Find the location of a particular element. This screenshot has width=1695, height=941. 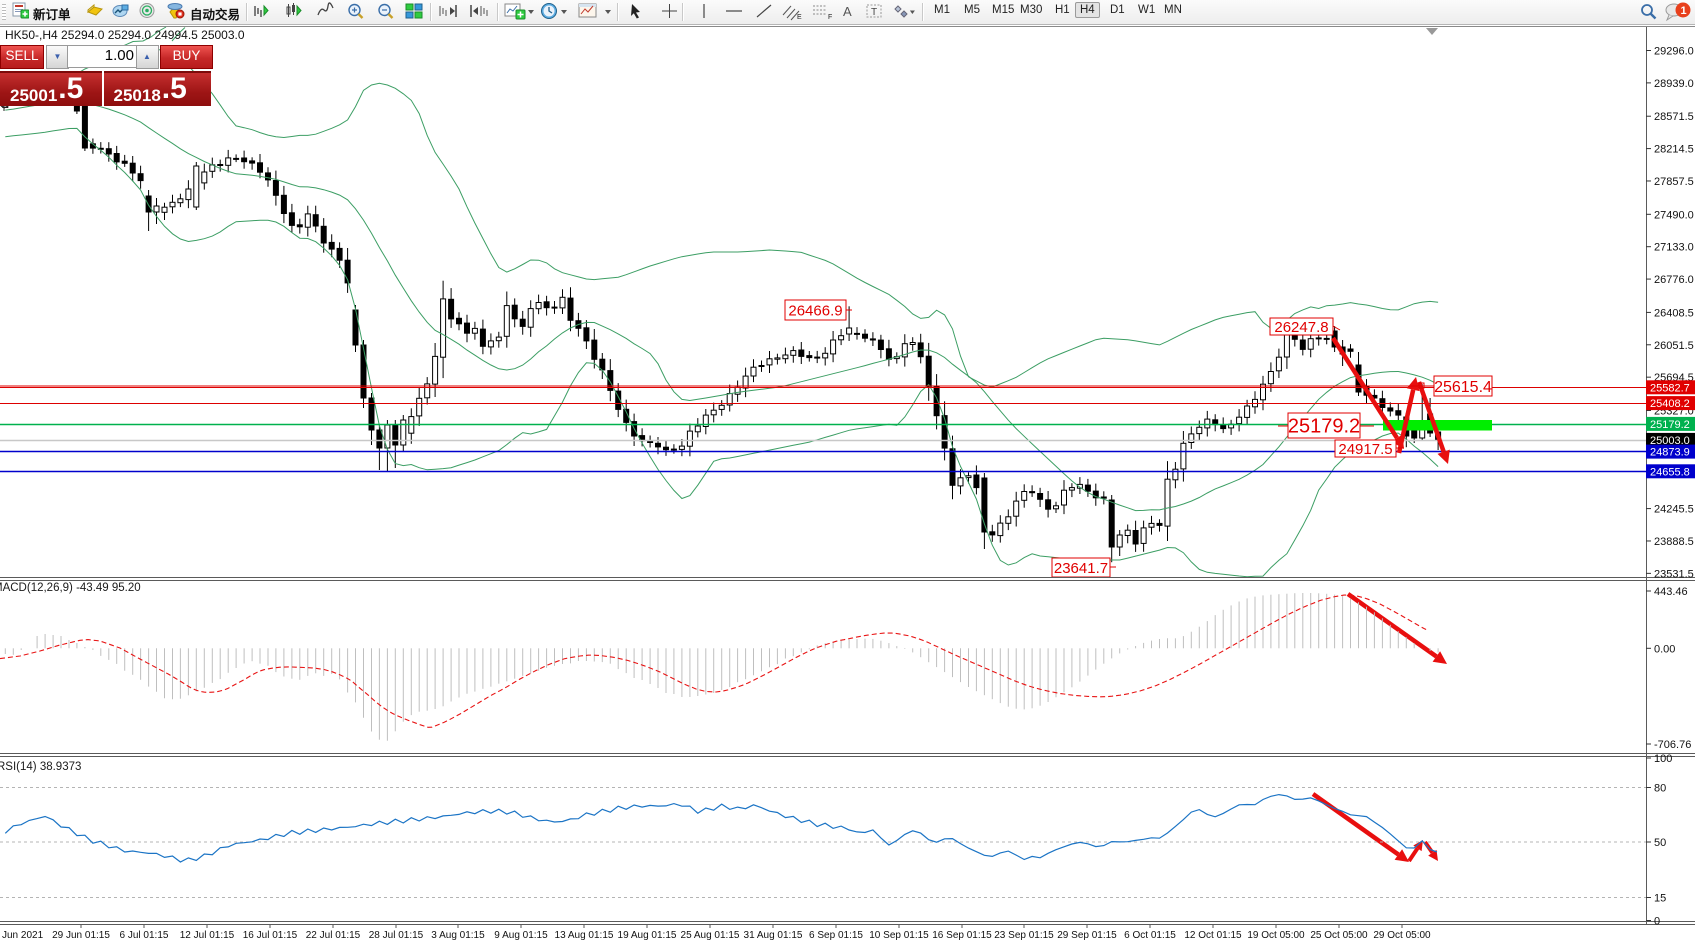

svg-text: 23 Sep 01:15 is located at coordinates (1024, 935).